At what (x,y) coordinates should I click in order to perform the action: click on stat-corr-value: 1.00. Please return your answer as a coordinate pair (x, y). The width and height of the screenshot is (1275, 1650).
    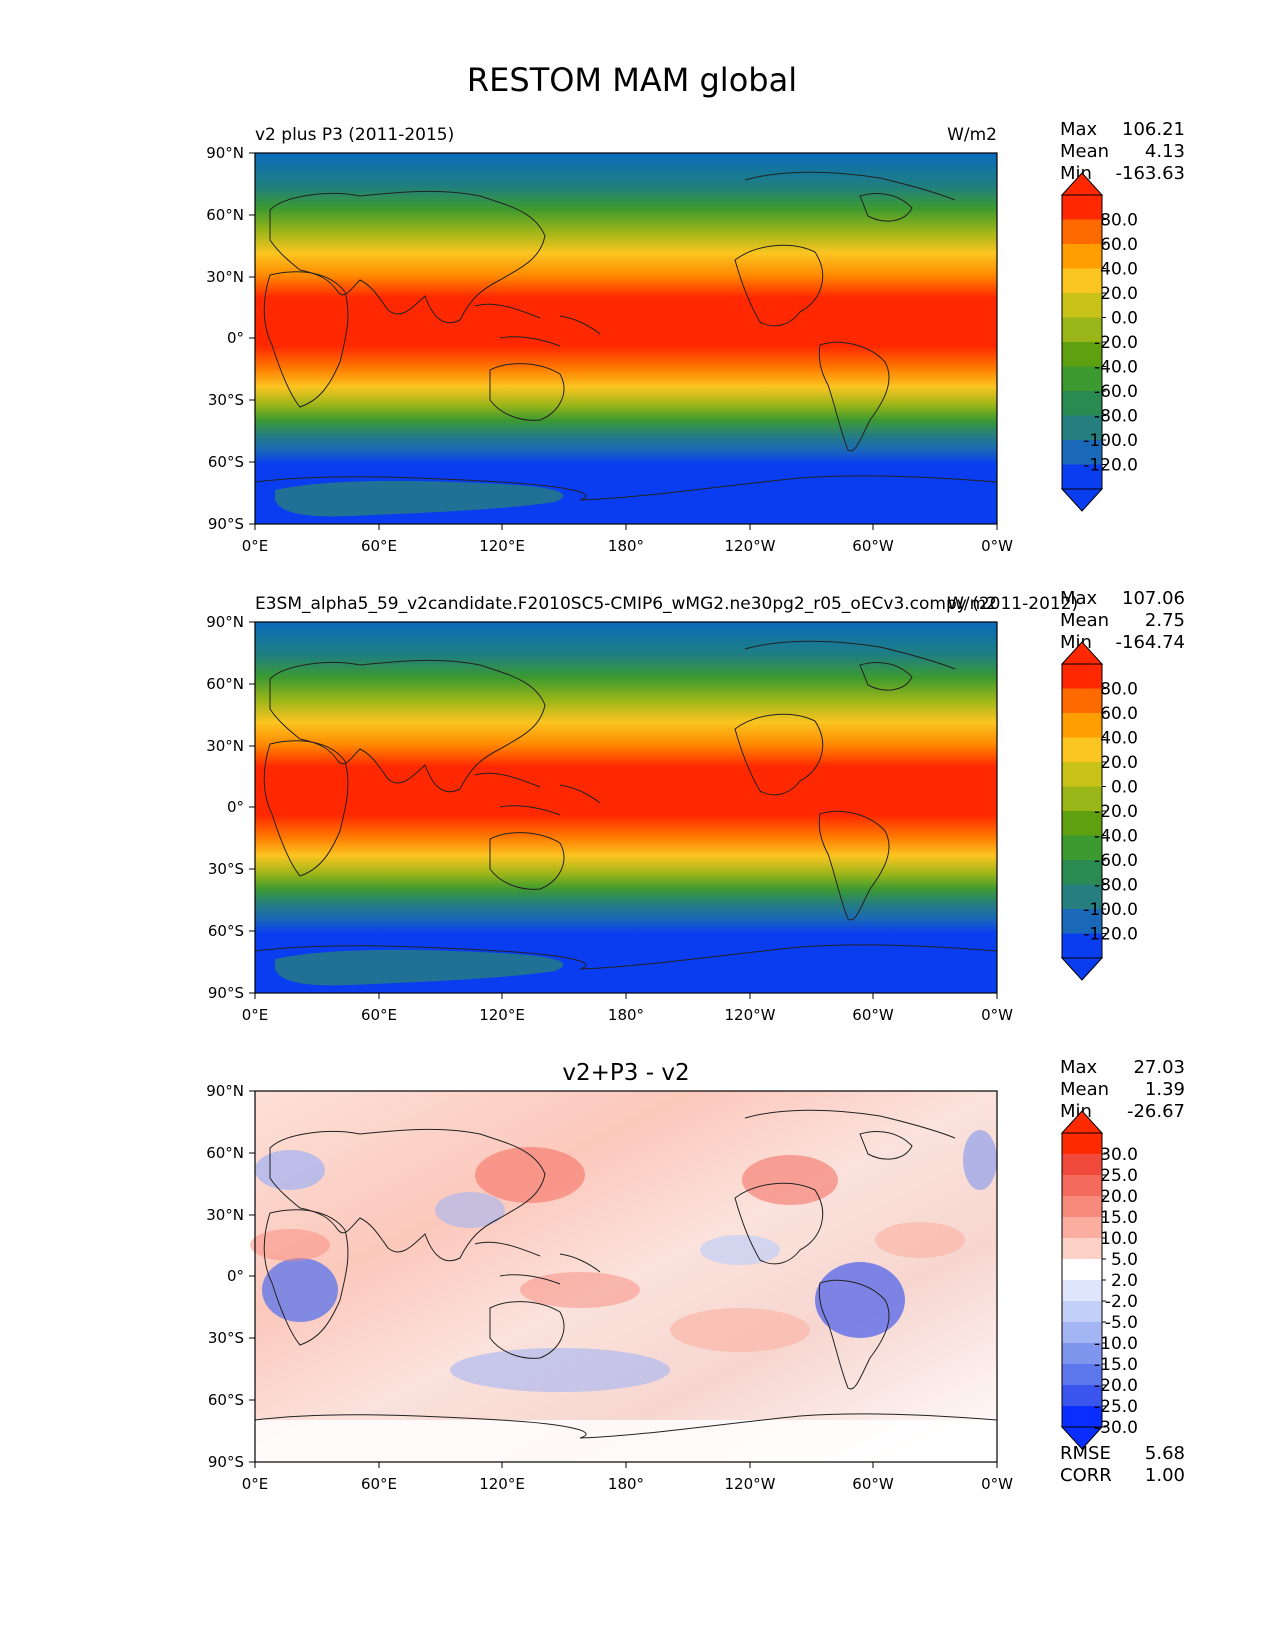
    Looking at the image, I should click on (1165, 1475).